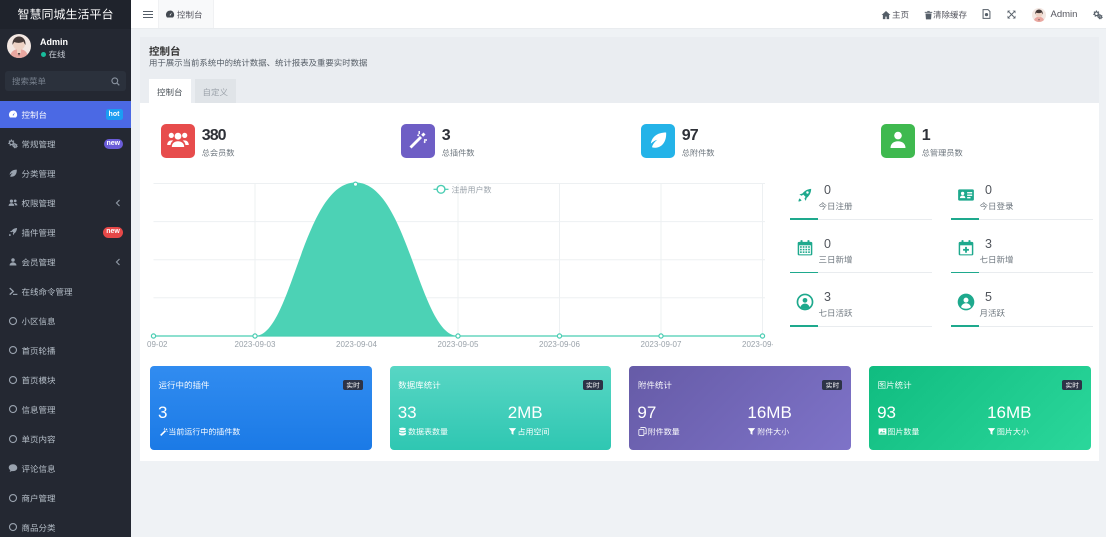 Image resolution: width=1106 pixels, height=537 pixels. Describe the element at coordinates (559, 344) in the screenshot. I see `svg-text: 2023-09-06` at that location.